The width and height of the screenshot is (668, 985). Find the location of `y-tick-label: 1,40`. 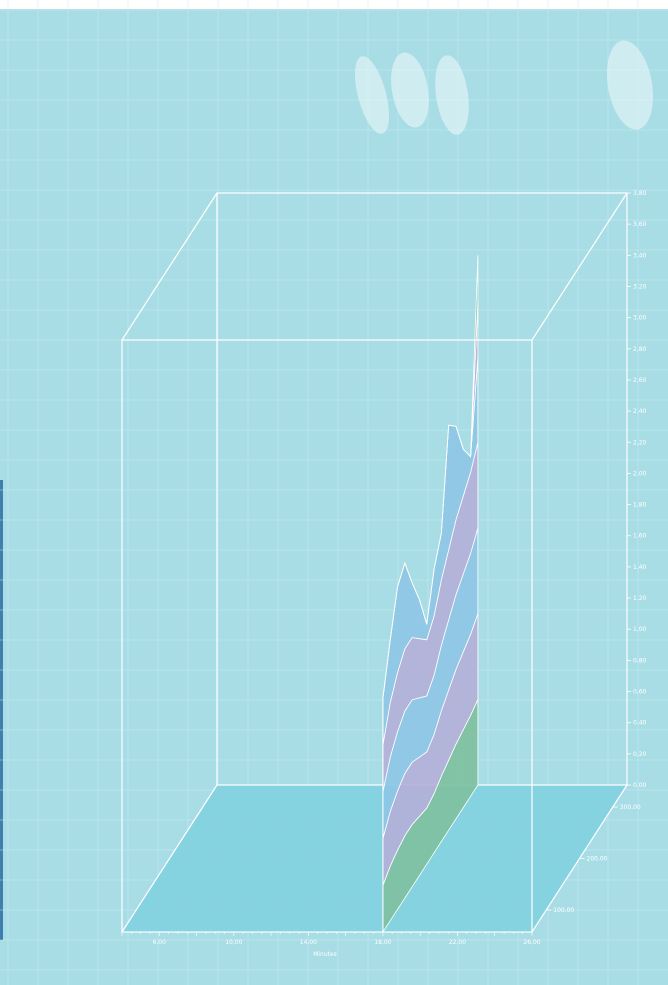

y-tick-label: 1,40 is located at coordinates (640, 567).